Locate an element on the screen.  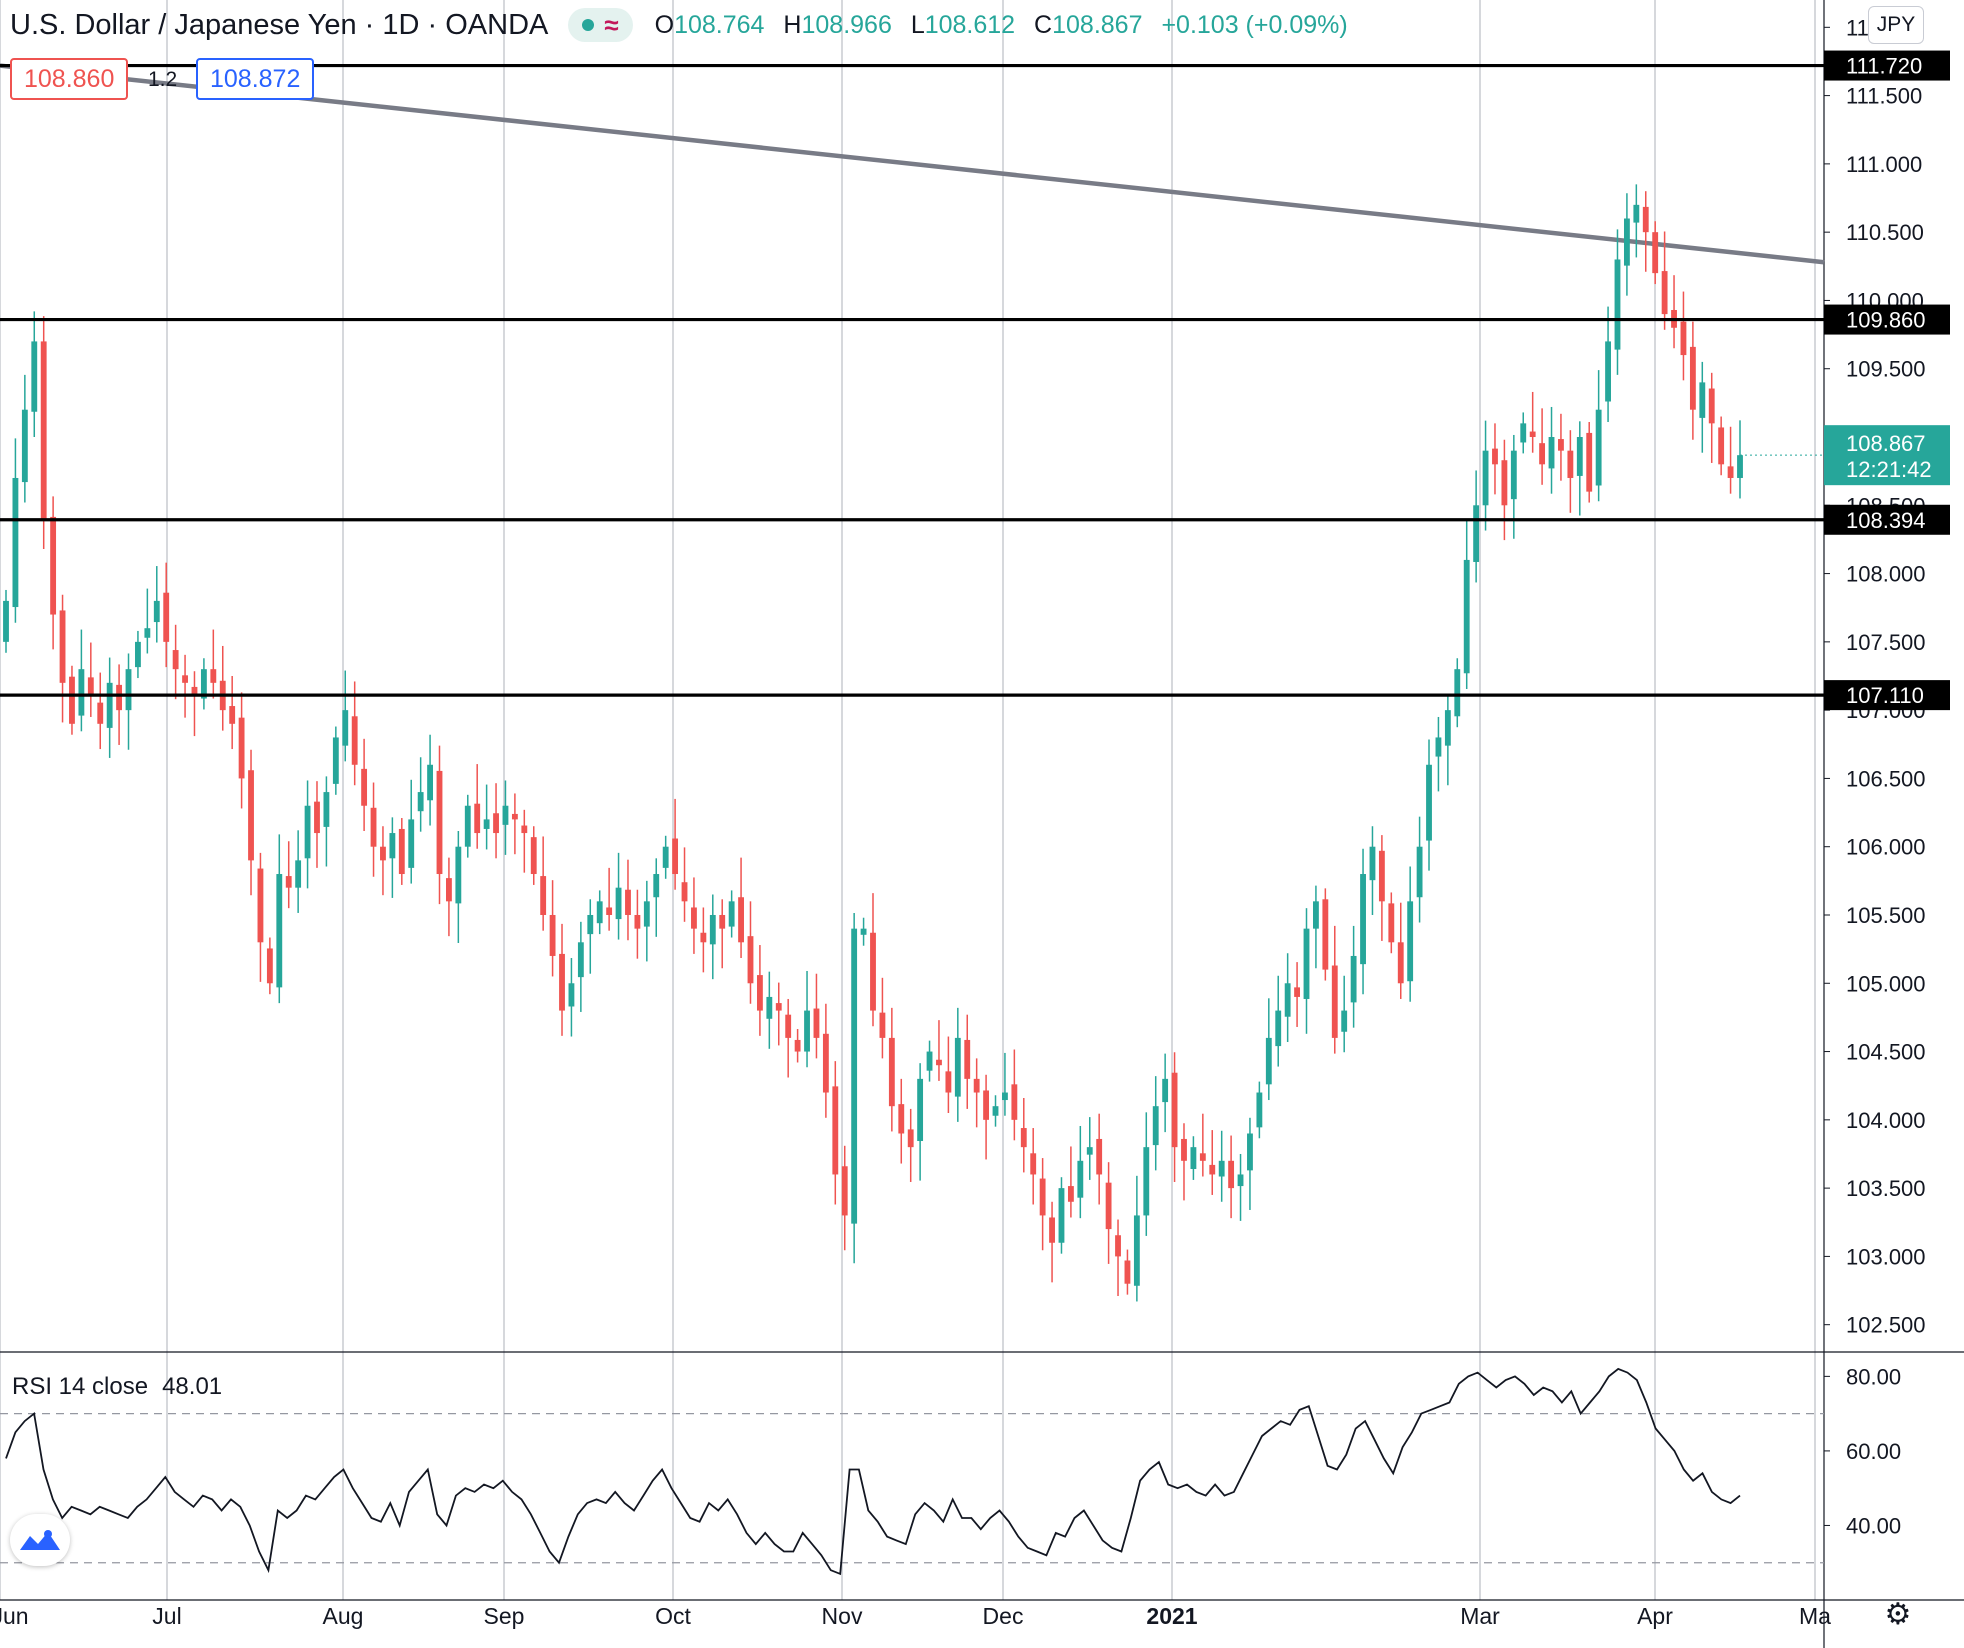
time-axis-label: Aug is located at coordinates (343, 1616).